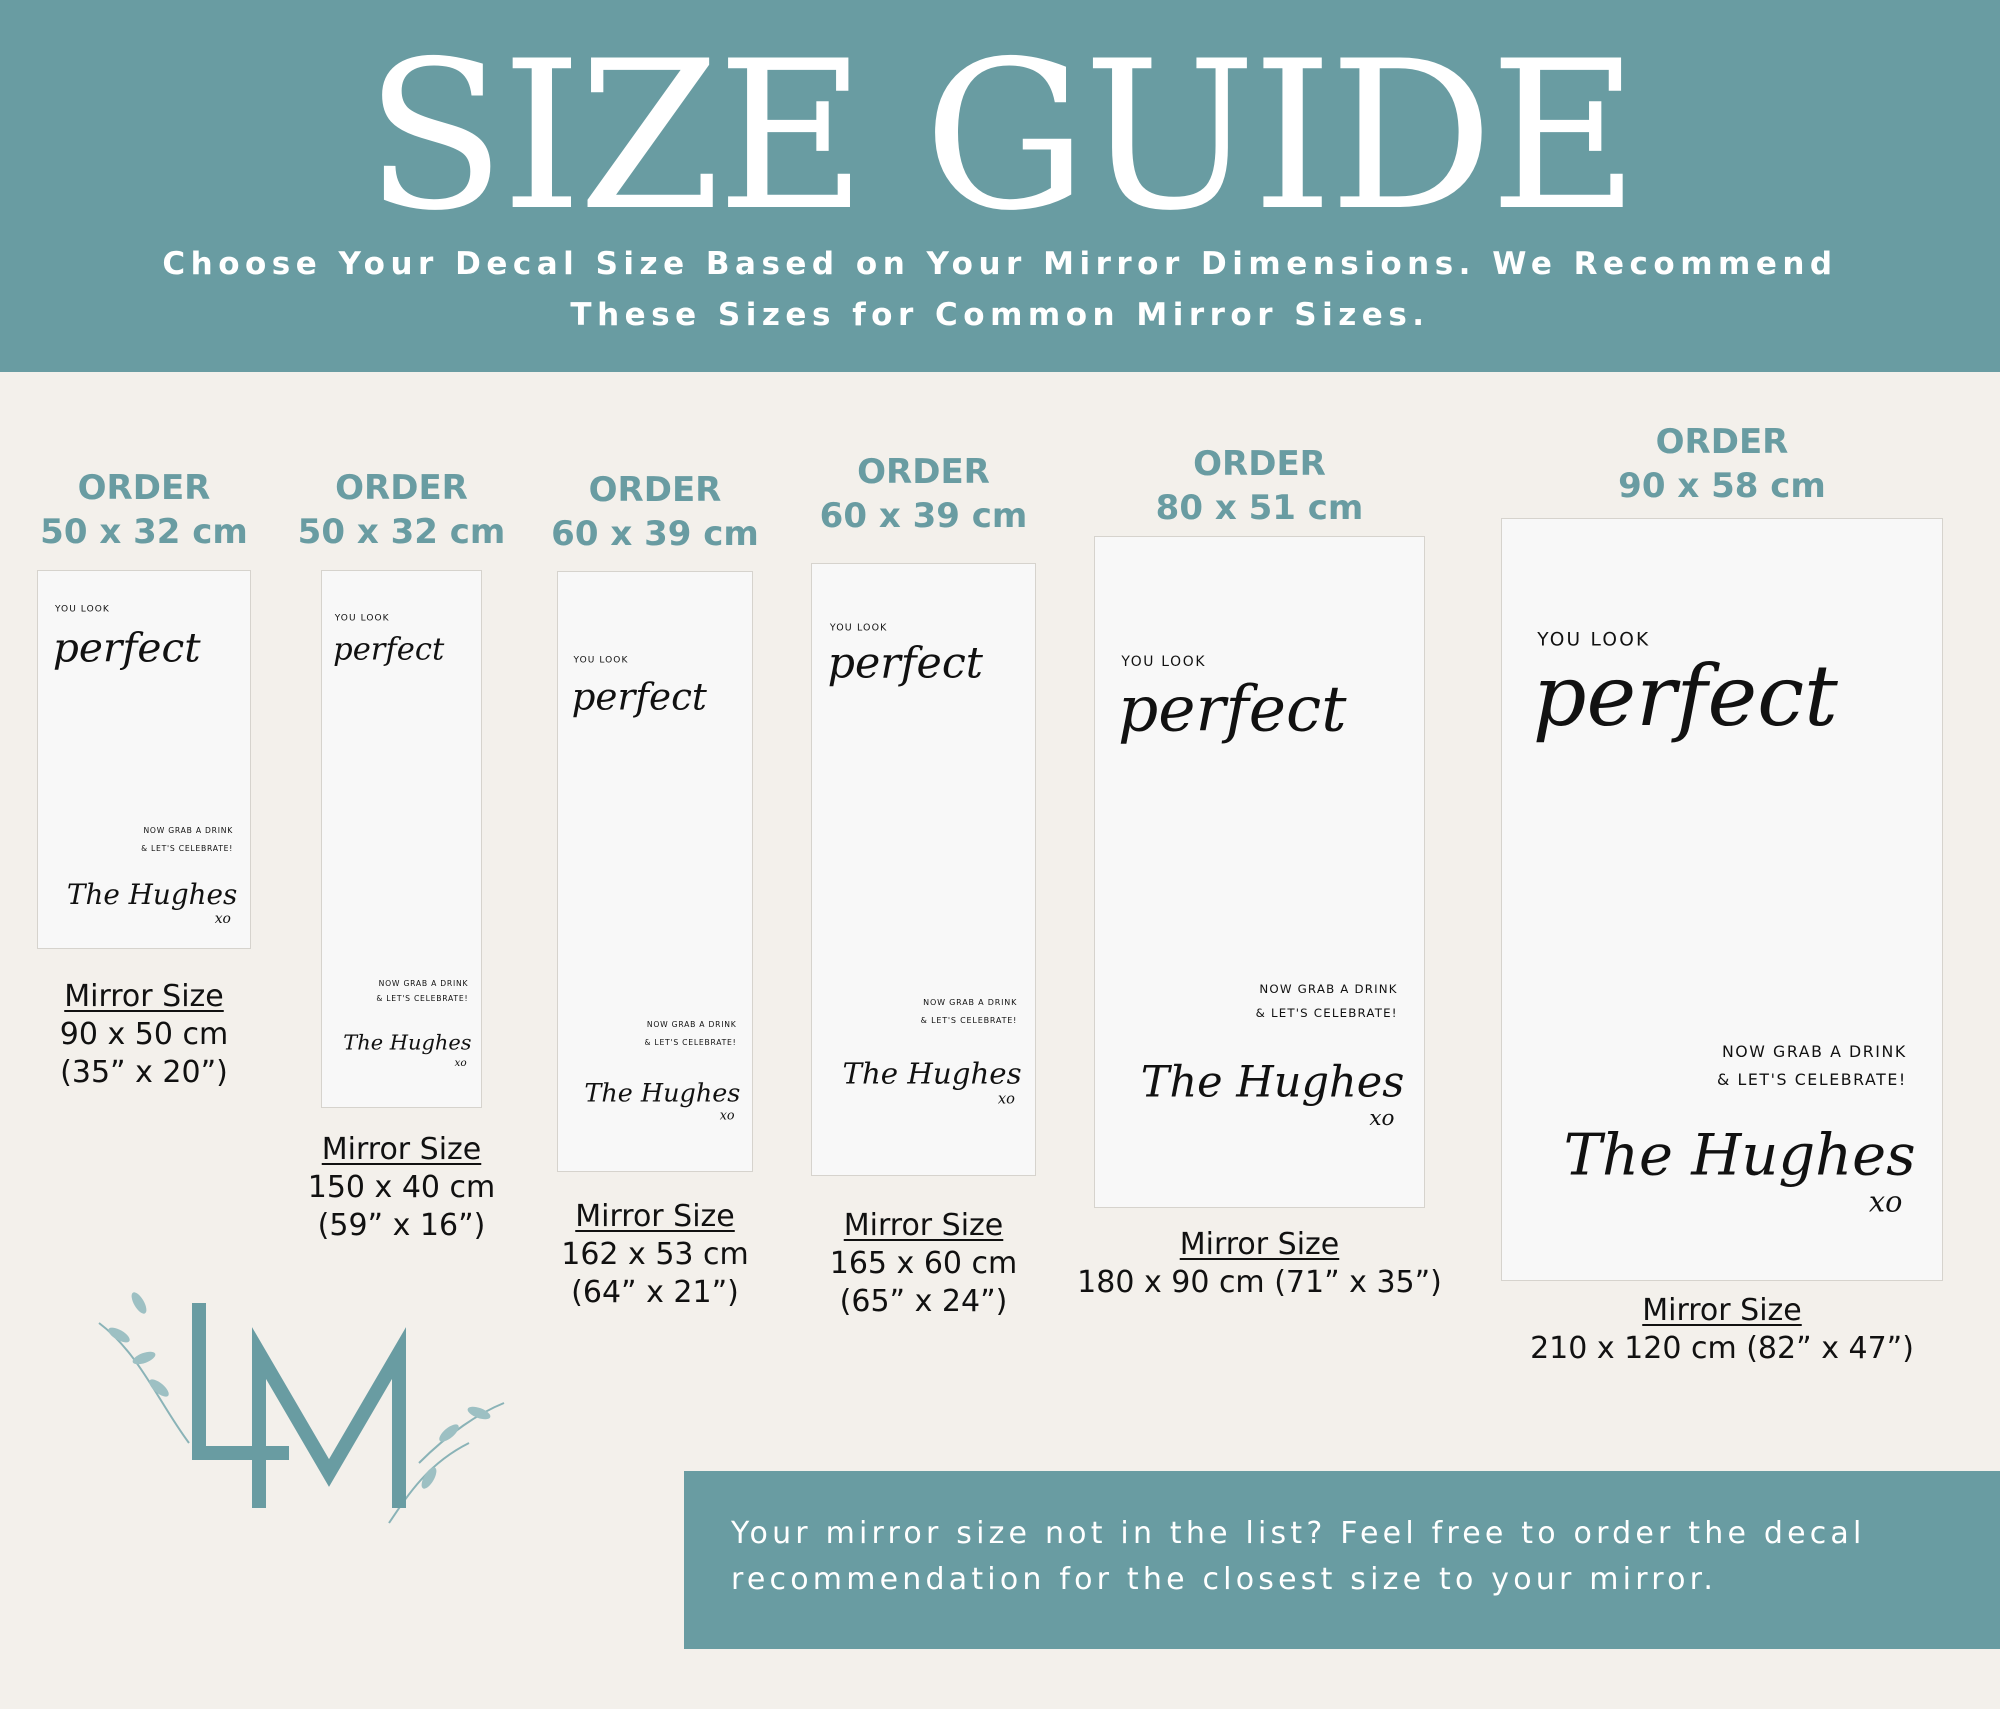  I want to click on mirror-size-value: (65” x 24”), so click(923, 1301).